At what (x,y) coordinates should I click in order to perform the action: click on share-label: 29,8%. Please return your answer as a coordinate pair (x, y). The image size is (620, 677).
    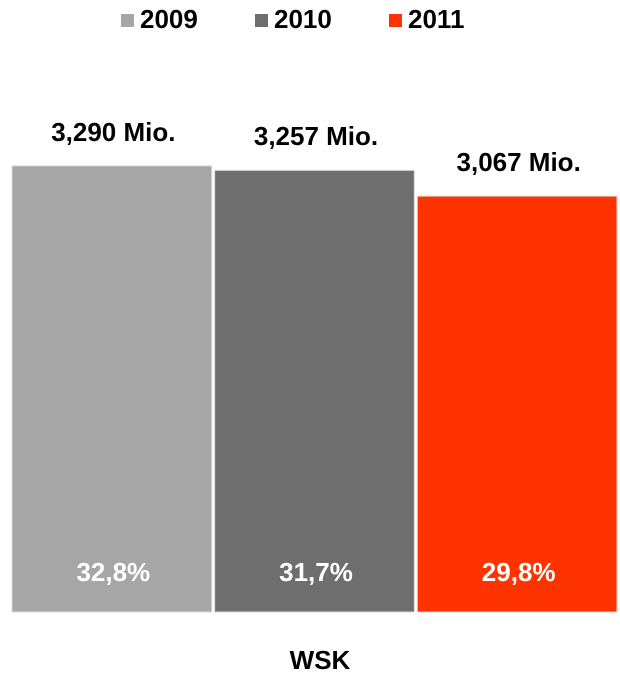
    Looking at the image, I should click on (519, 572).